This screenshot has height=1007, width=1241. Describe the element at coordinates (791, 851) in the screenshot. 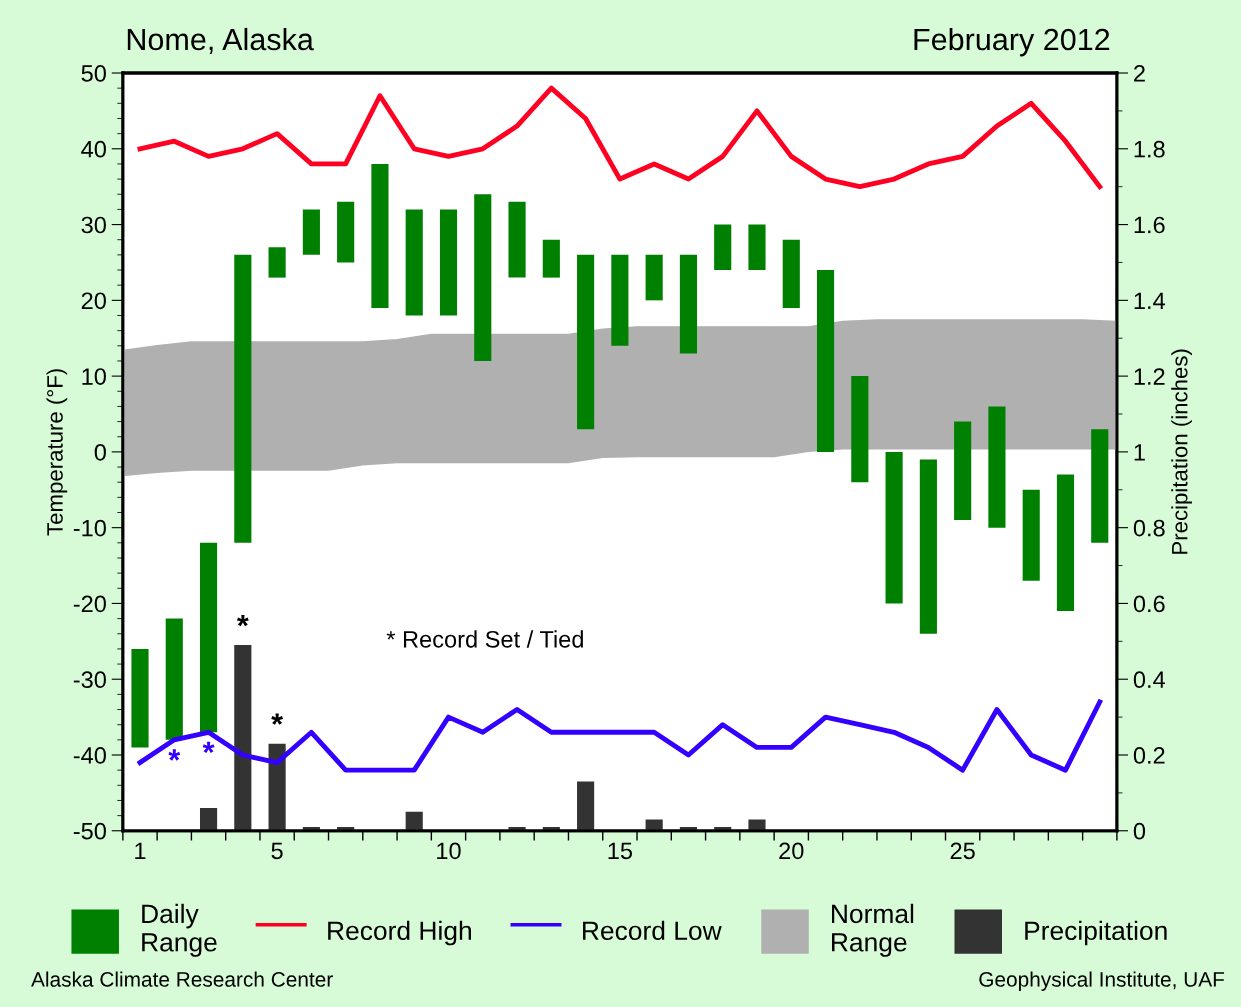

I see `x-tick-label: 20` at that location.